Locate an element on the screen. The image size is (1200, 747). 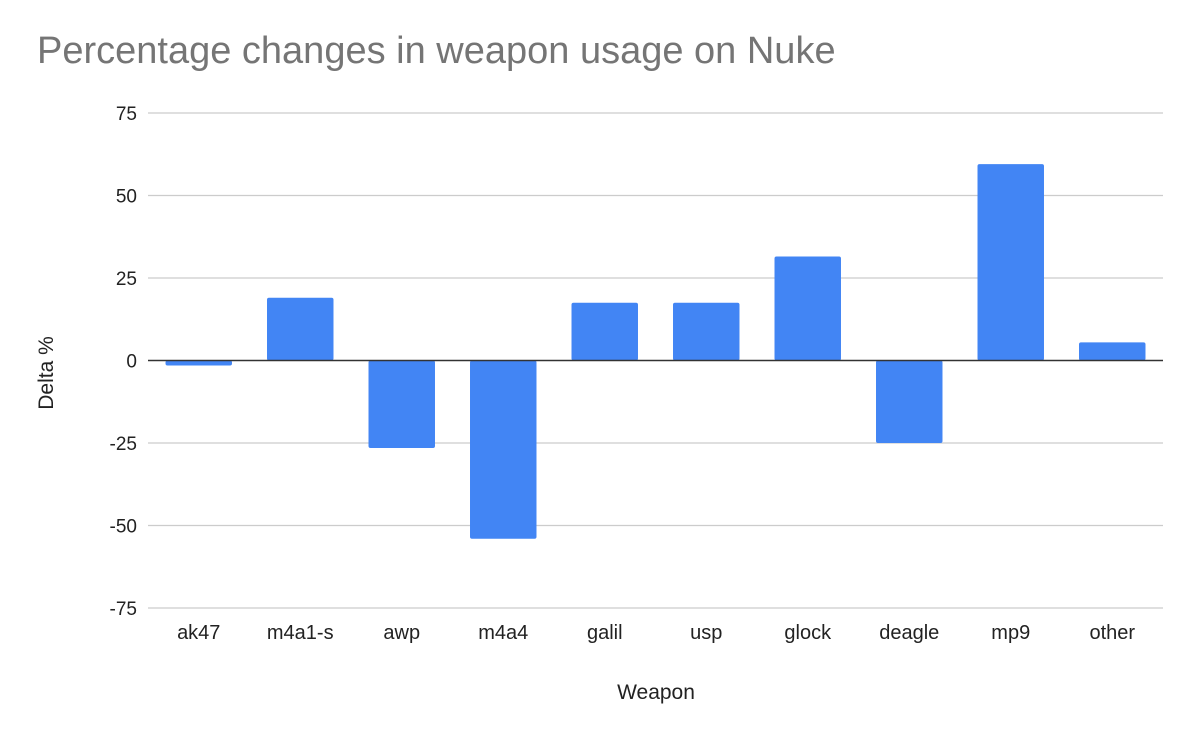
x-tick-label: awp is located at coordinates (401, 633).